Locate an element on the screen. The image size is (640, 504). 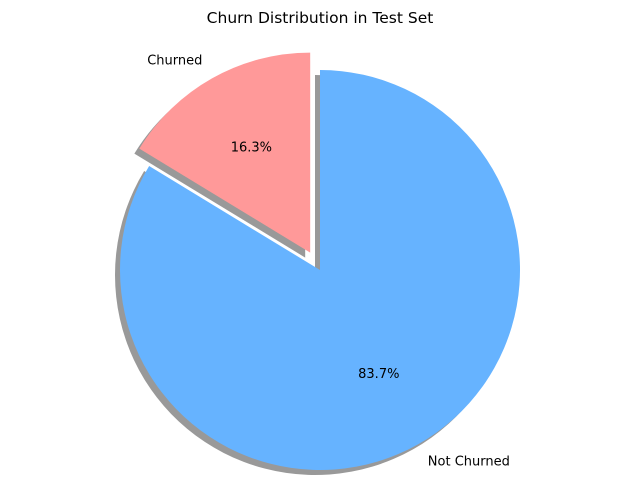
slice-percent-not-churned: 83.7% is located at coordinates (378, 374).